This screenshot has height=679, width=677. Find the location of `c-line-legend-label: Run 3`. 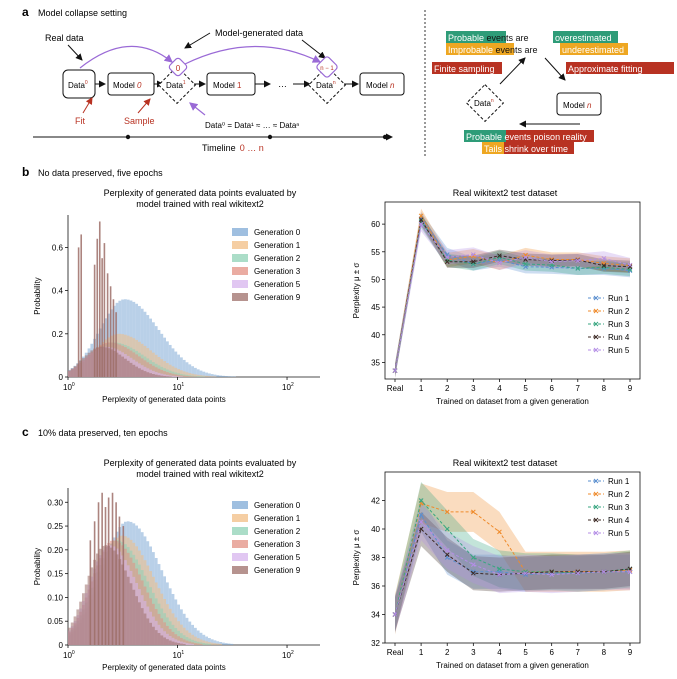

c-line-legend-label: Run 3 is located at coordinates (619, 507).